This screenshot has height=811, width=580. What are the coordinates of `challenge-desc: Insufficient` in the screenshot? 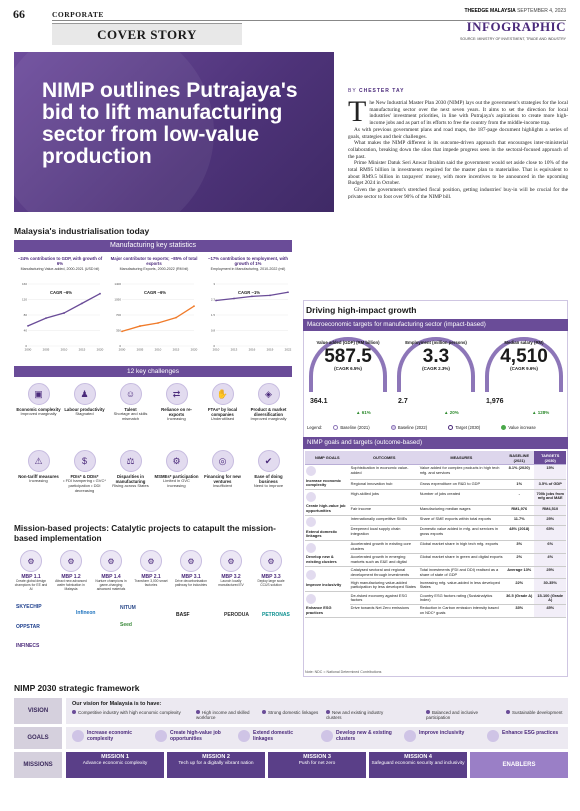 It's located at (222, 485).